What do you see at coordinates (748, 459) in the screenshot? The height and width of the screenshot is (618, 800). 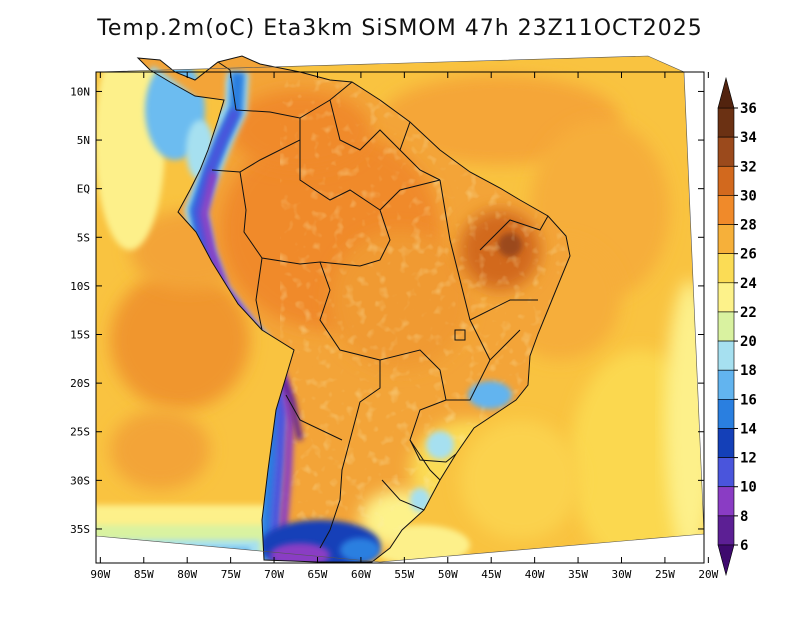 I see `colorbar-label: 12` at bounding box center [748, 459].